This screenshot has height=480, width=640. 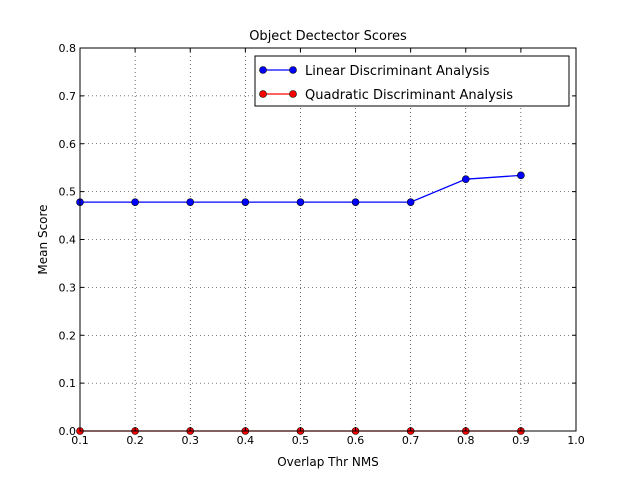 What do you see at coordinates (521, 440) in the screenshot?
I see `x-tick-label: 0.9` at bounding box center [521, 440].